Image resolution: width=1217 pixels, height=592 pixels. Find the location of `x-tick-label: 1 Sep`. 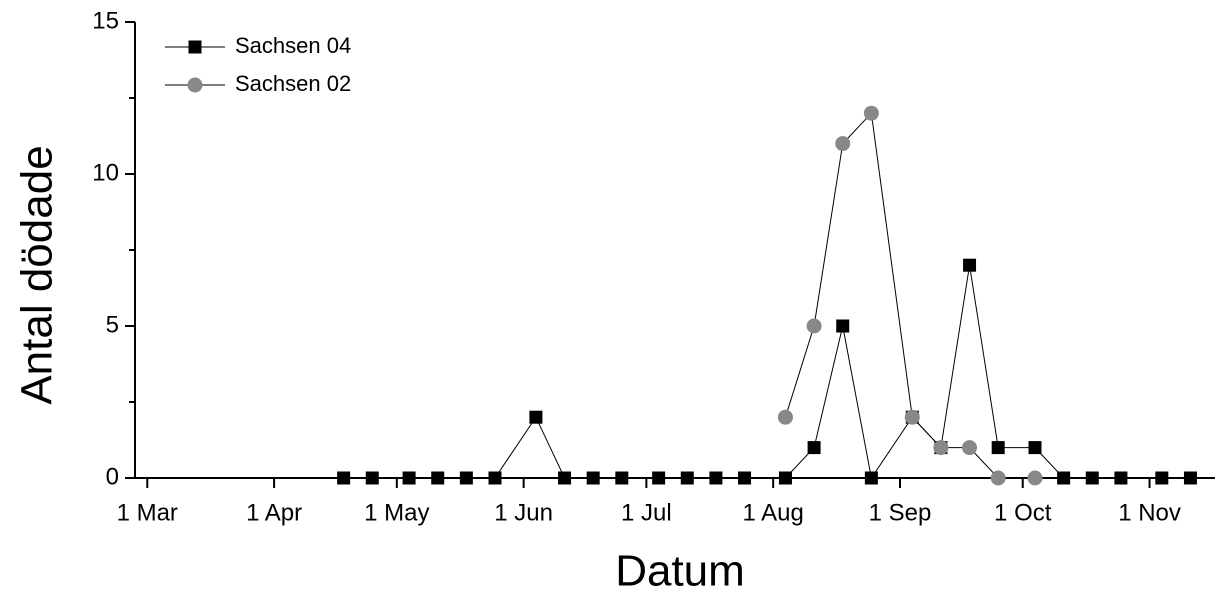

x-tick-label: 1 Sep is located at coordinates (900, 512).